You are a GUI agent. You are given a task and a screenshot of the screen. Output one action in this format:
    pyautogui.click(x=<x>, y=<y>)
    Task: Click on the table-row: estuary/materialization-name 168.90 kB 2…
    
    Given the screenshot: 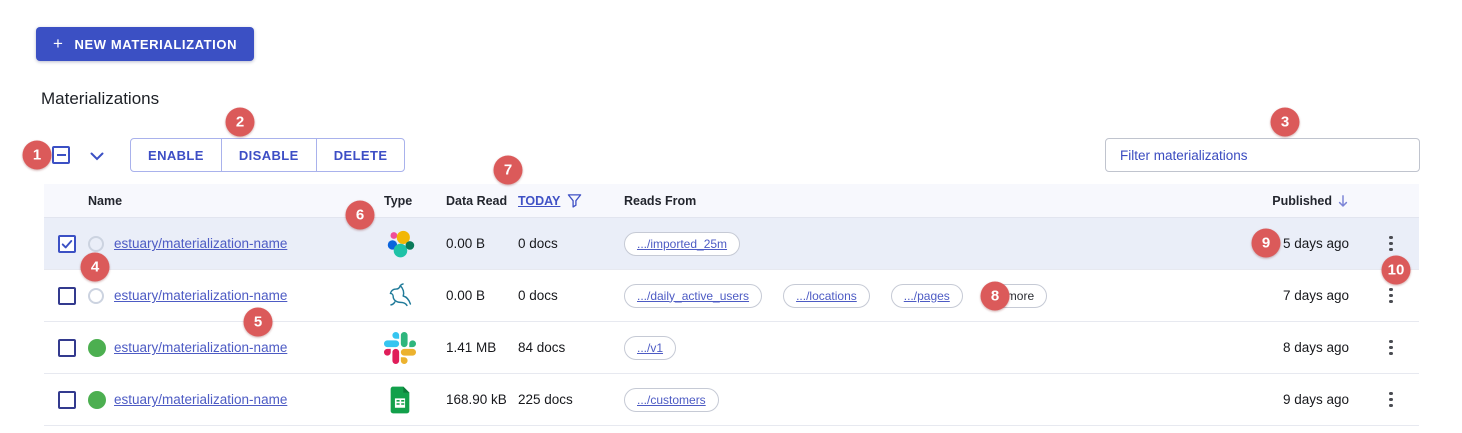 What is the action you would take?
    pyautogui.click(x=731, y=400)
    